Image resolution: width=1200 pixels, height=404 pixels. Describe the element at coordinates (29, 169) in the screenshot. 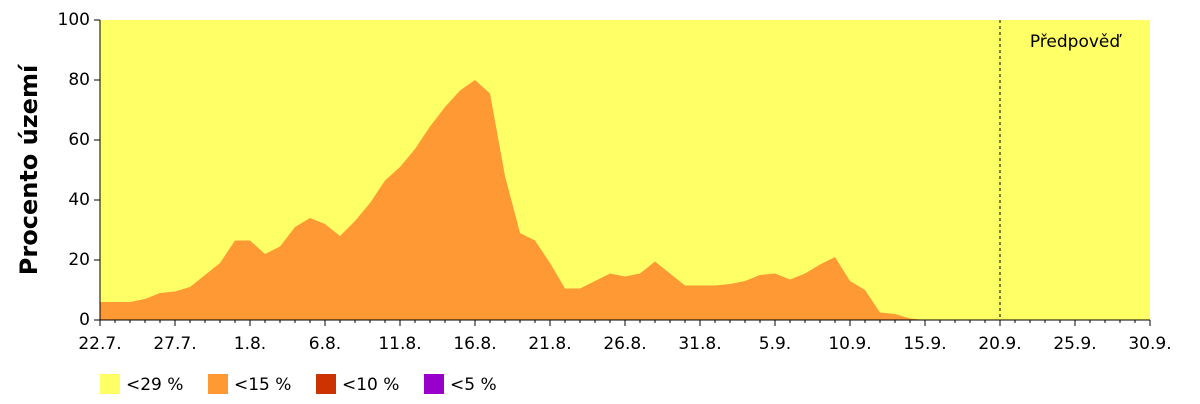

I see `y-axis-label: Procento území` at that location.